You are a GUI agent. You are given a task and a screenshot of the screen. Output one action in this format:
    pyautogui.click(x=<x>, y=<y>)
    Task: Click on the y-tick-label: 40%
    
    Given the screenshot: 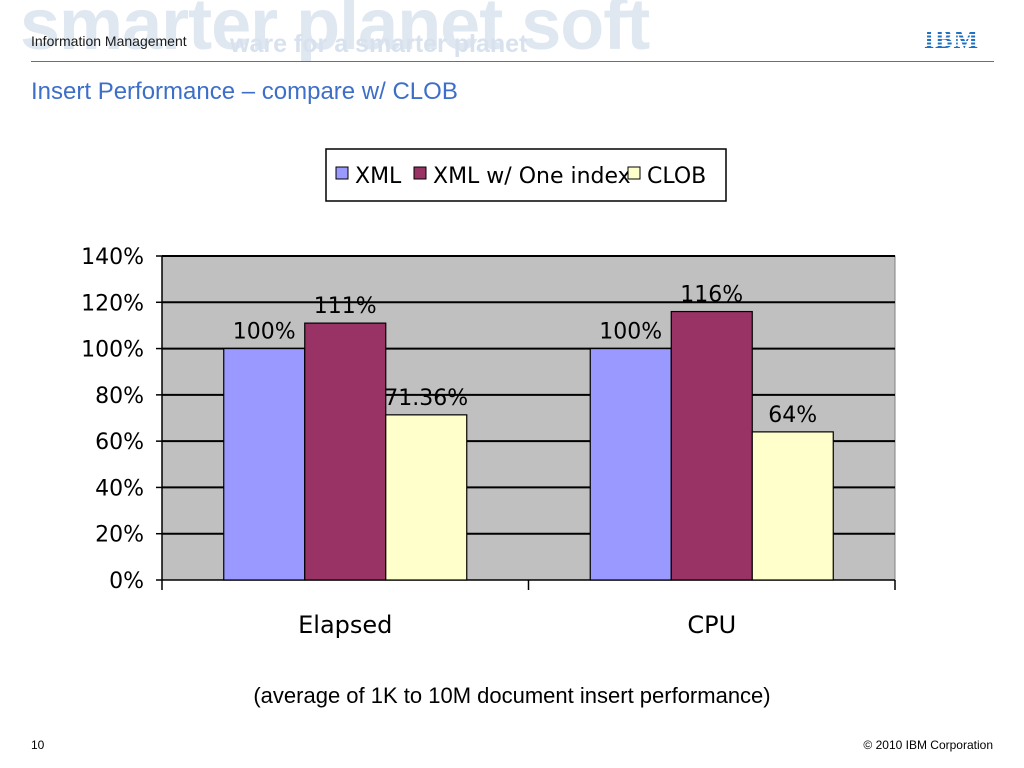 What is the action you would take?
    pyautogui.click(x=119, y=488)
    